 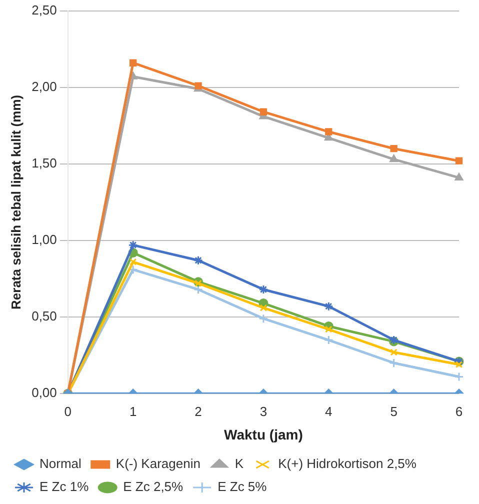 I want to click on legend-label: E Zc 5%, so click(x=243, y=486).